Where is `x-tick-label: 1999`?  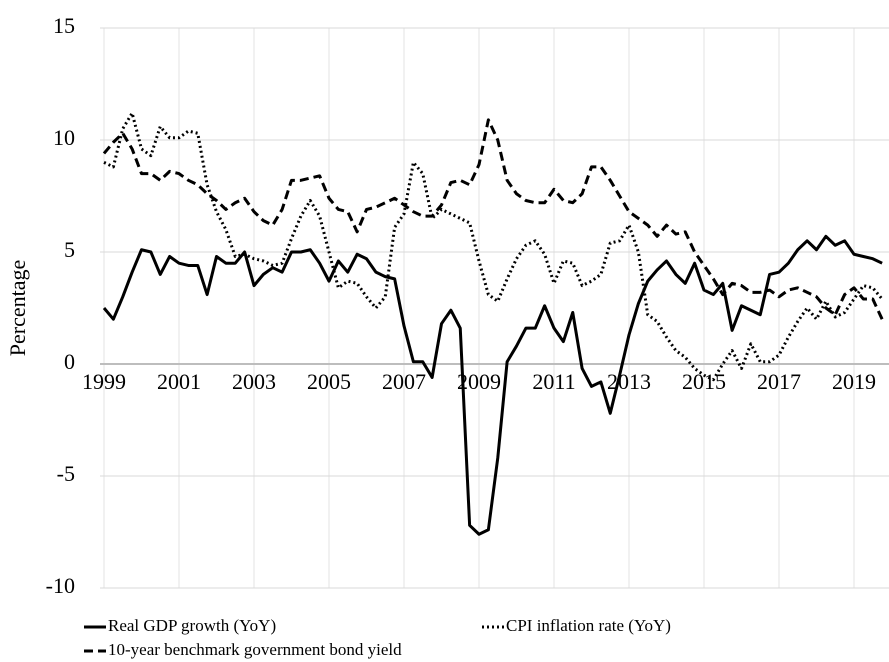
x-tick-label: 1999 is located at coordinates (104, 381).